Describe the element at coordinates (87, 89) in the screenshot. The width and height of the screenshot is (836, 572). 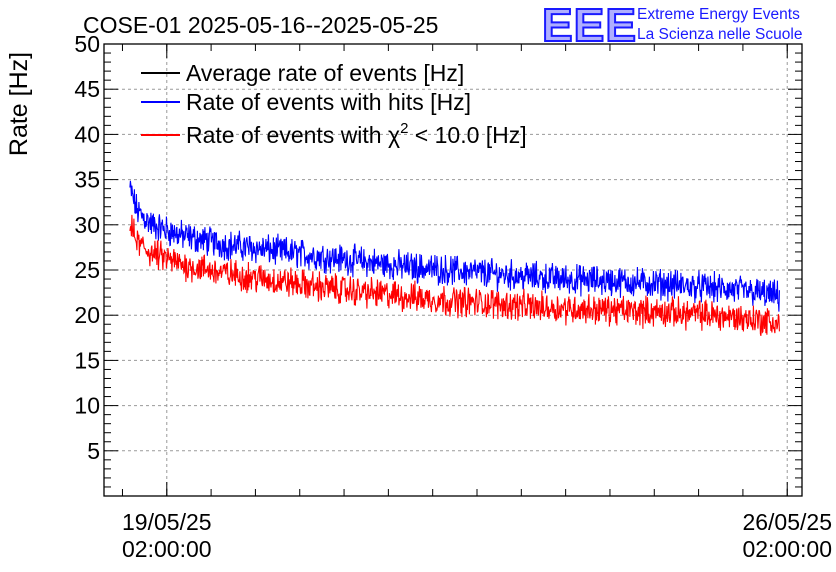
I see `y-tick-label: 45` at that location.